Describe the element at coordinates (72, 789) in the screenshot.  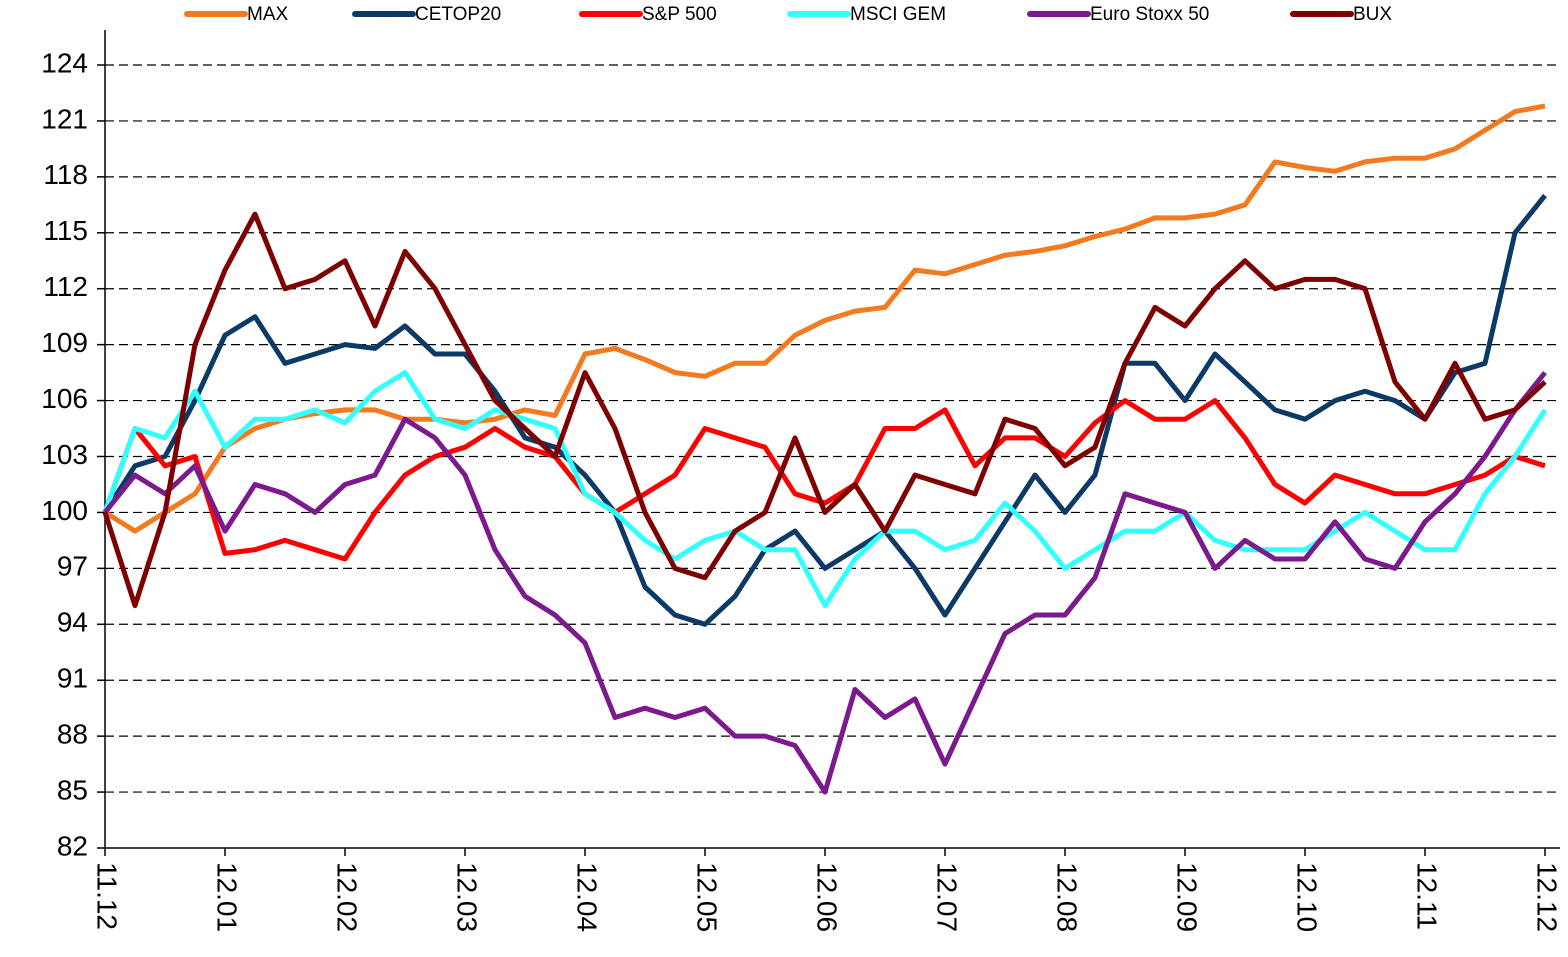
I see `y-tick-label: 85` at that location.